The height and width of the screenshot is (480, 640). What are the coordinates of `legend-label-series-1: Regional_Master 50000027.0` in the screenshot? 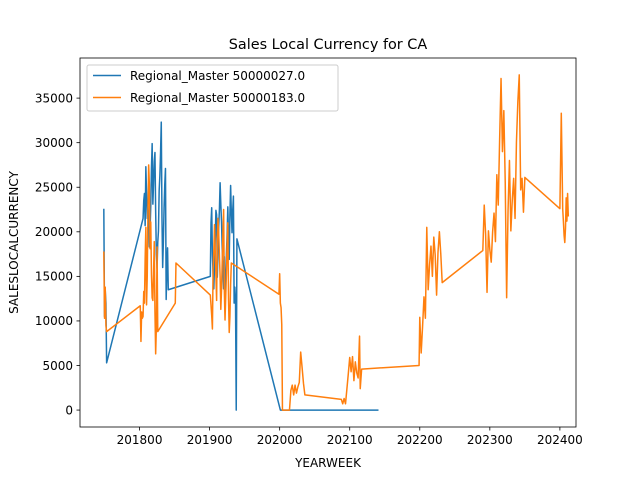 It's located at (217, 76).